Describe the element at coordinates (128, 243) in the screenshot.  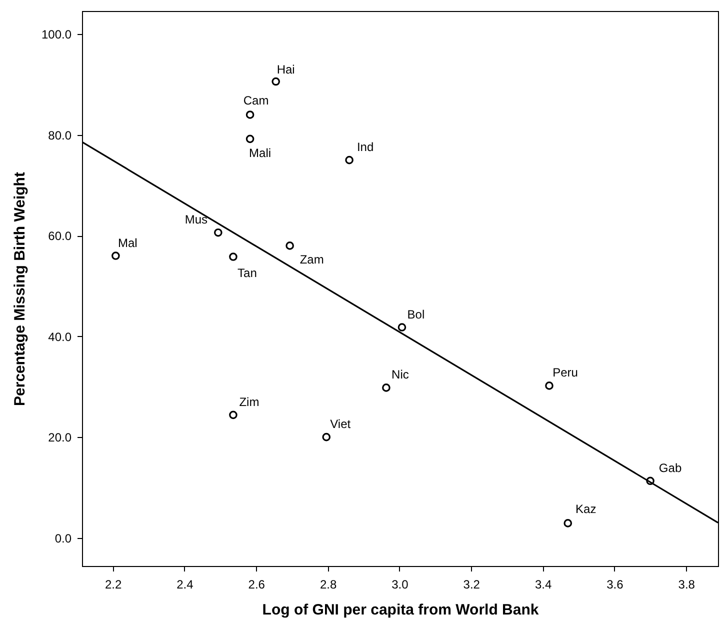
I see `annotation: Mal` at that location.